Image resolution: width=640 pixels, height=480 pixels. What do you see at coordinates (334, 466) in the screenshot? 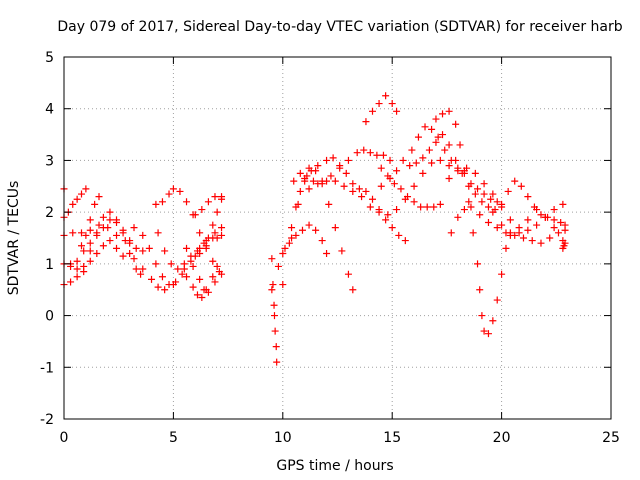
I see `x-axis-title: GPS time / hours` at bounding box center [334, 466].